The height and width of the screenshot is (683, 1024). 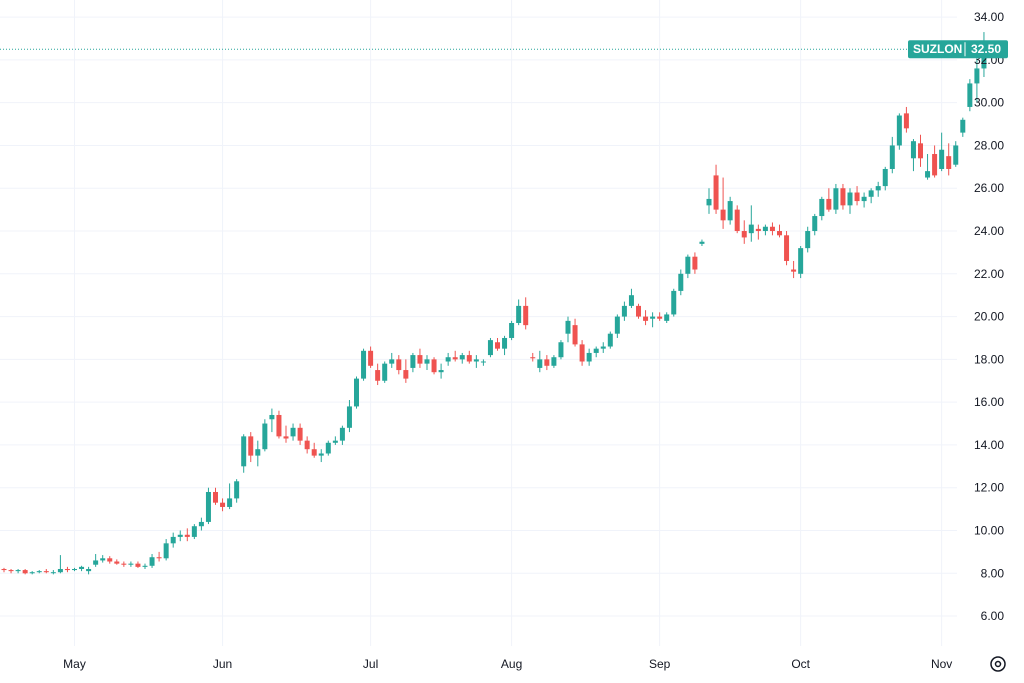 I want to click on y-tick-label: 18.00, so click(x=989, y=359).